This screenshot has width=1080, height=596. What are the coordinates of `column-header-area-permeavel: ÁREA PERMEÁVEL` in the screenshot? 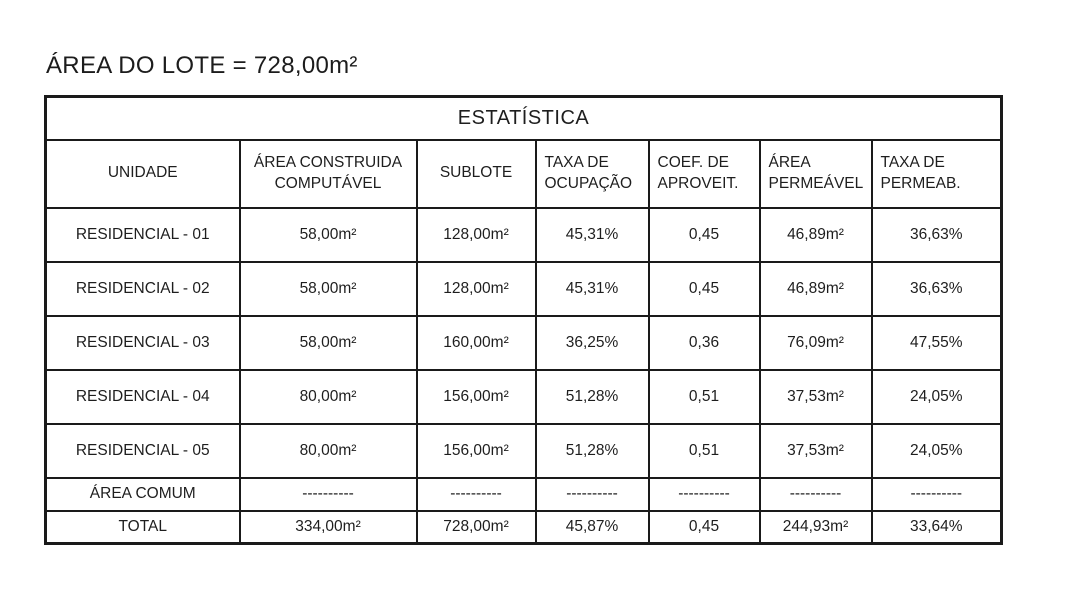 It's located at (815, 173).